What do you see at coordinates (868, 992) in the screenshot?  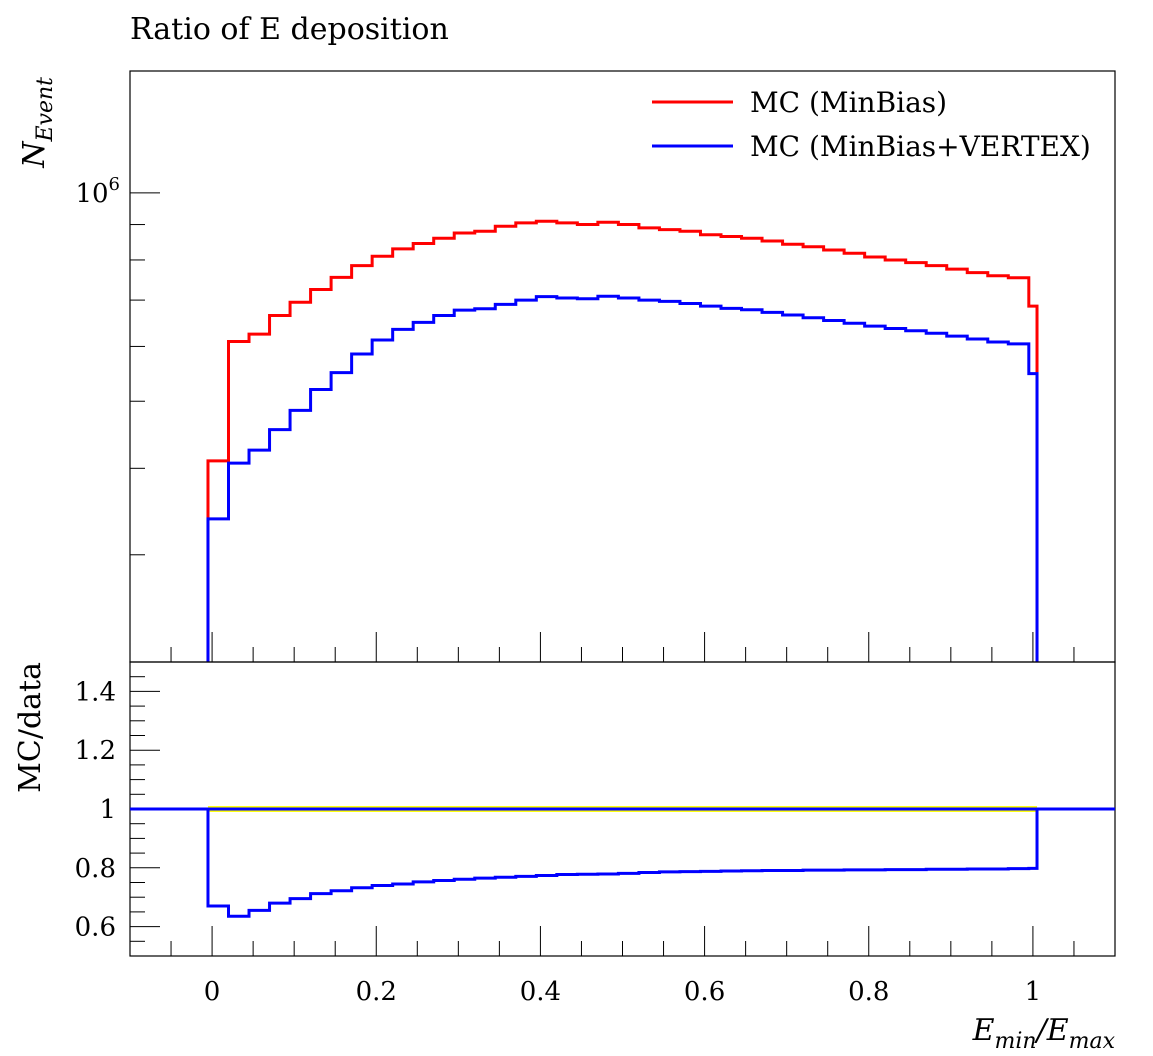 I see `x-tick-label: 0.8` at bounding box center [868, 992].